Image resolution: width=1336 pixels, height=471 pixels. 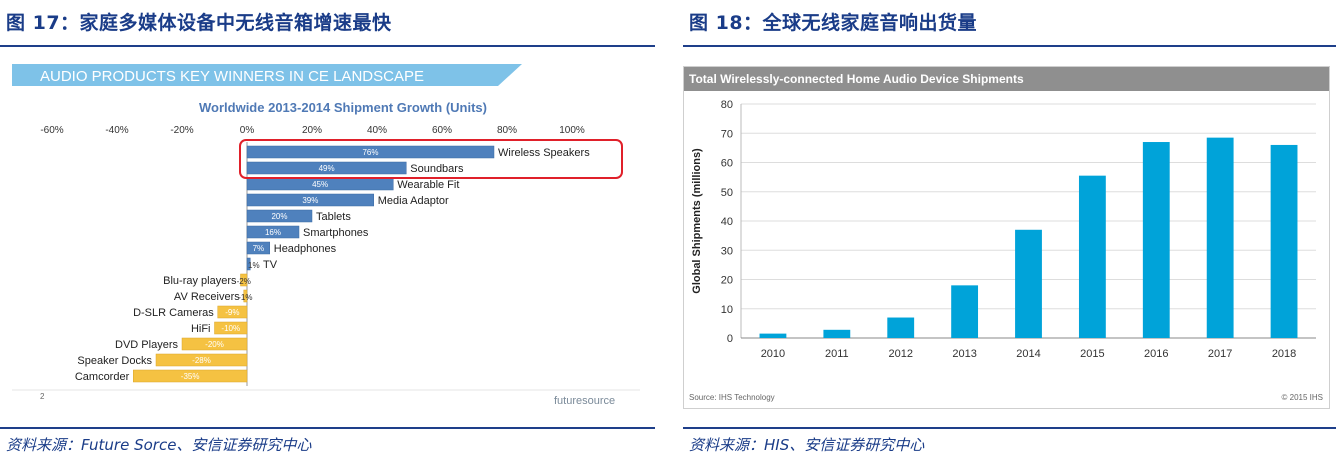 I want to click on x-tick-label: 2010, so click(x=773, y=354).